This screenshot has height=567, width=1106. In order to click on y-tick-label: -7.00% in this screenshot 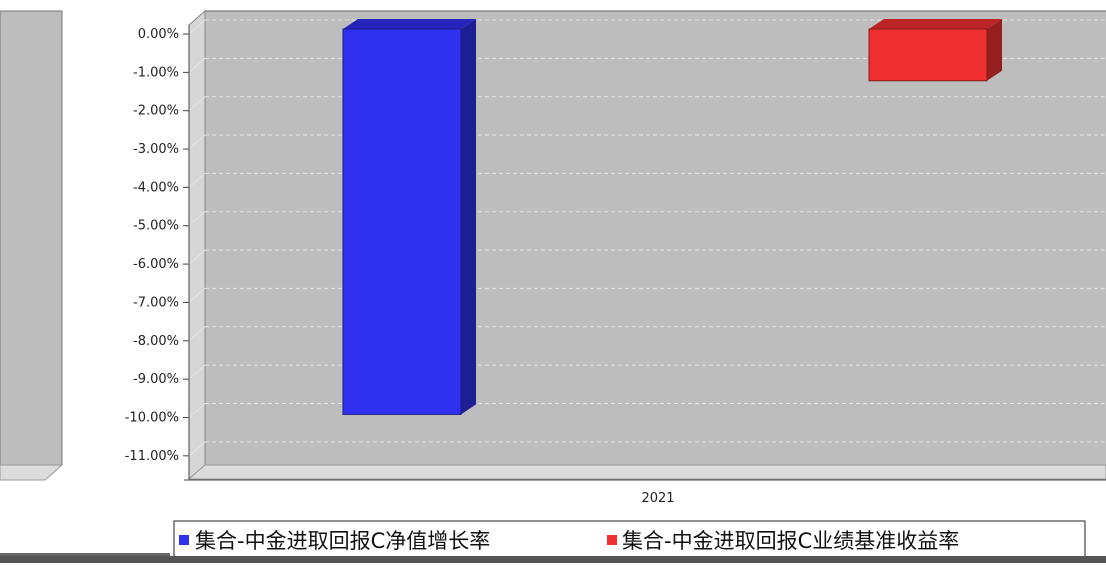, I will do `click(156, 302)`.